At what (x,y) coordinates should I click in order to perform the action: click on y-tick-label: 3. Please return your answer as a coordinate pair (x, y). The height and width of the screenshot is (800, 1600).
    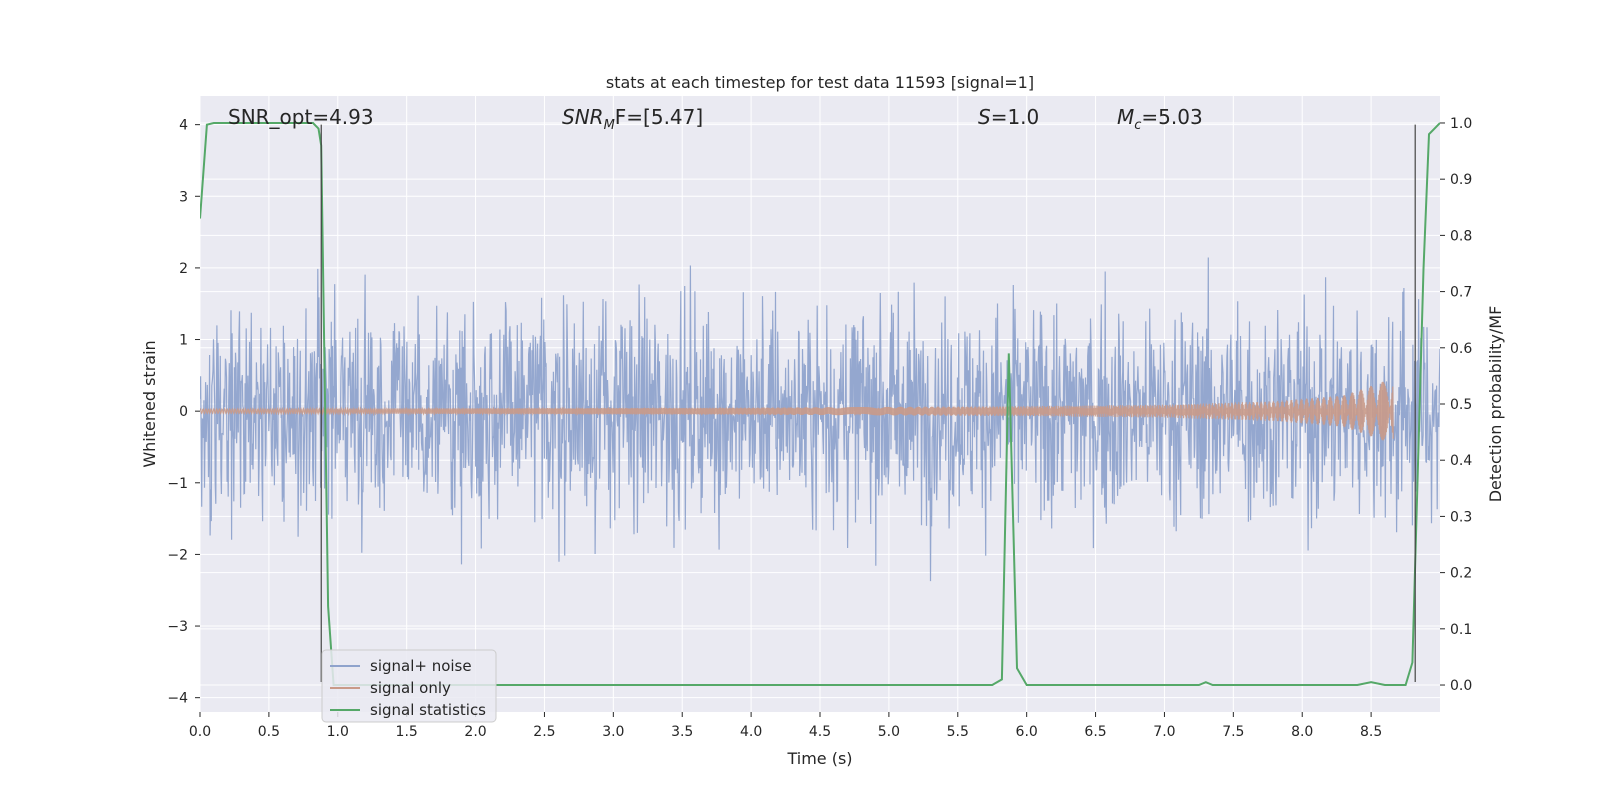
    Looking at the image, I should click on (183, 197).